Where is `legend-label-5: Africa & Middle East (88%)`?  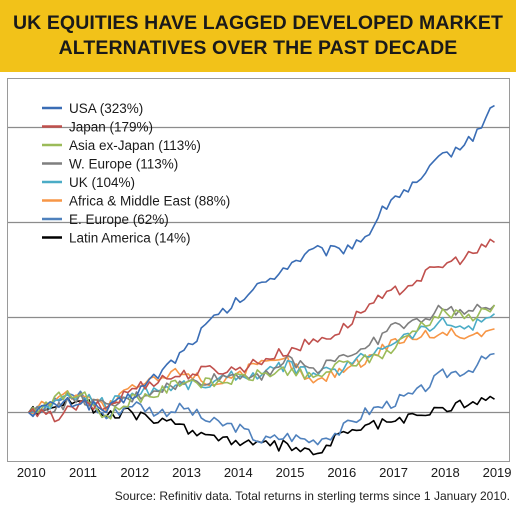 legend-label-5: Africa & Middle East (88%) is located at coordinates (149, 201).